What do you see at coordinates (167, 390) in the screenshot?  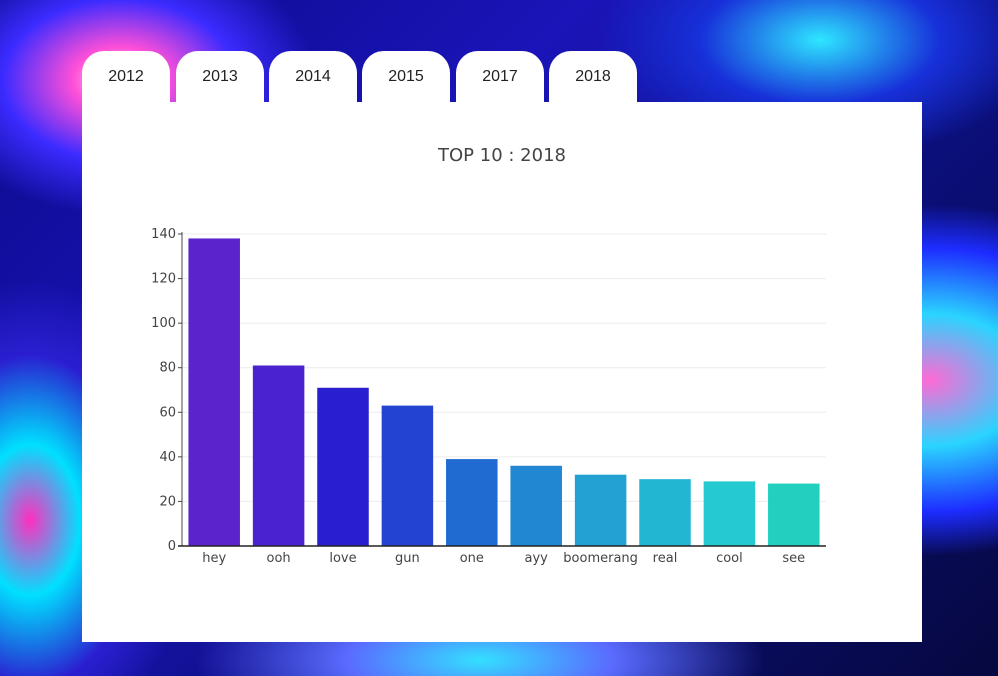 I see `y-axis: 0 20 40 60 80 100 120 140` at bounding box center [167, 390].